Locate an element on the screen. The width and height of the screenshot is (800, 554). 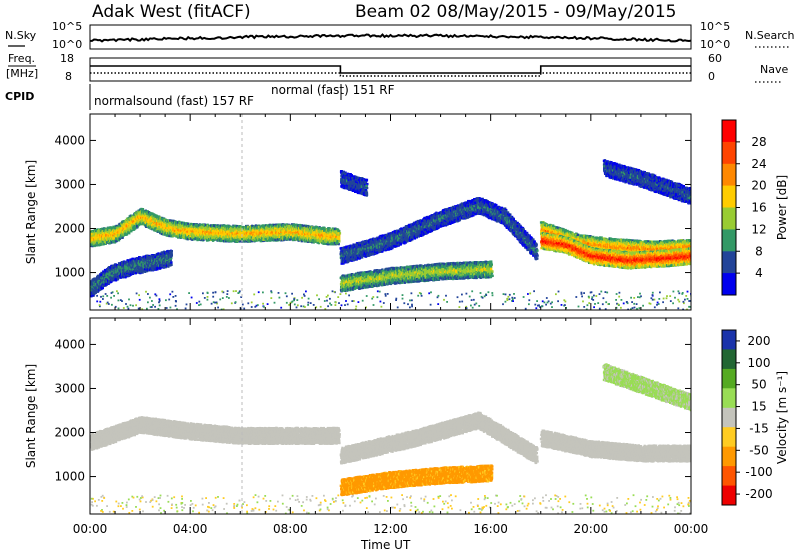
freq-nave-panel: Freq. [MHz] 18 8 60 0 Nave is located at coordinates (397, 67).